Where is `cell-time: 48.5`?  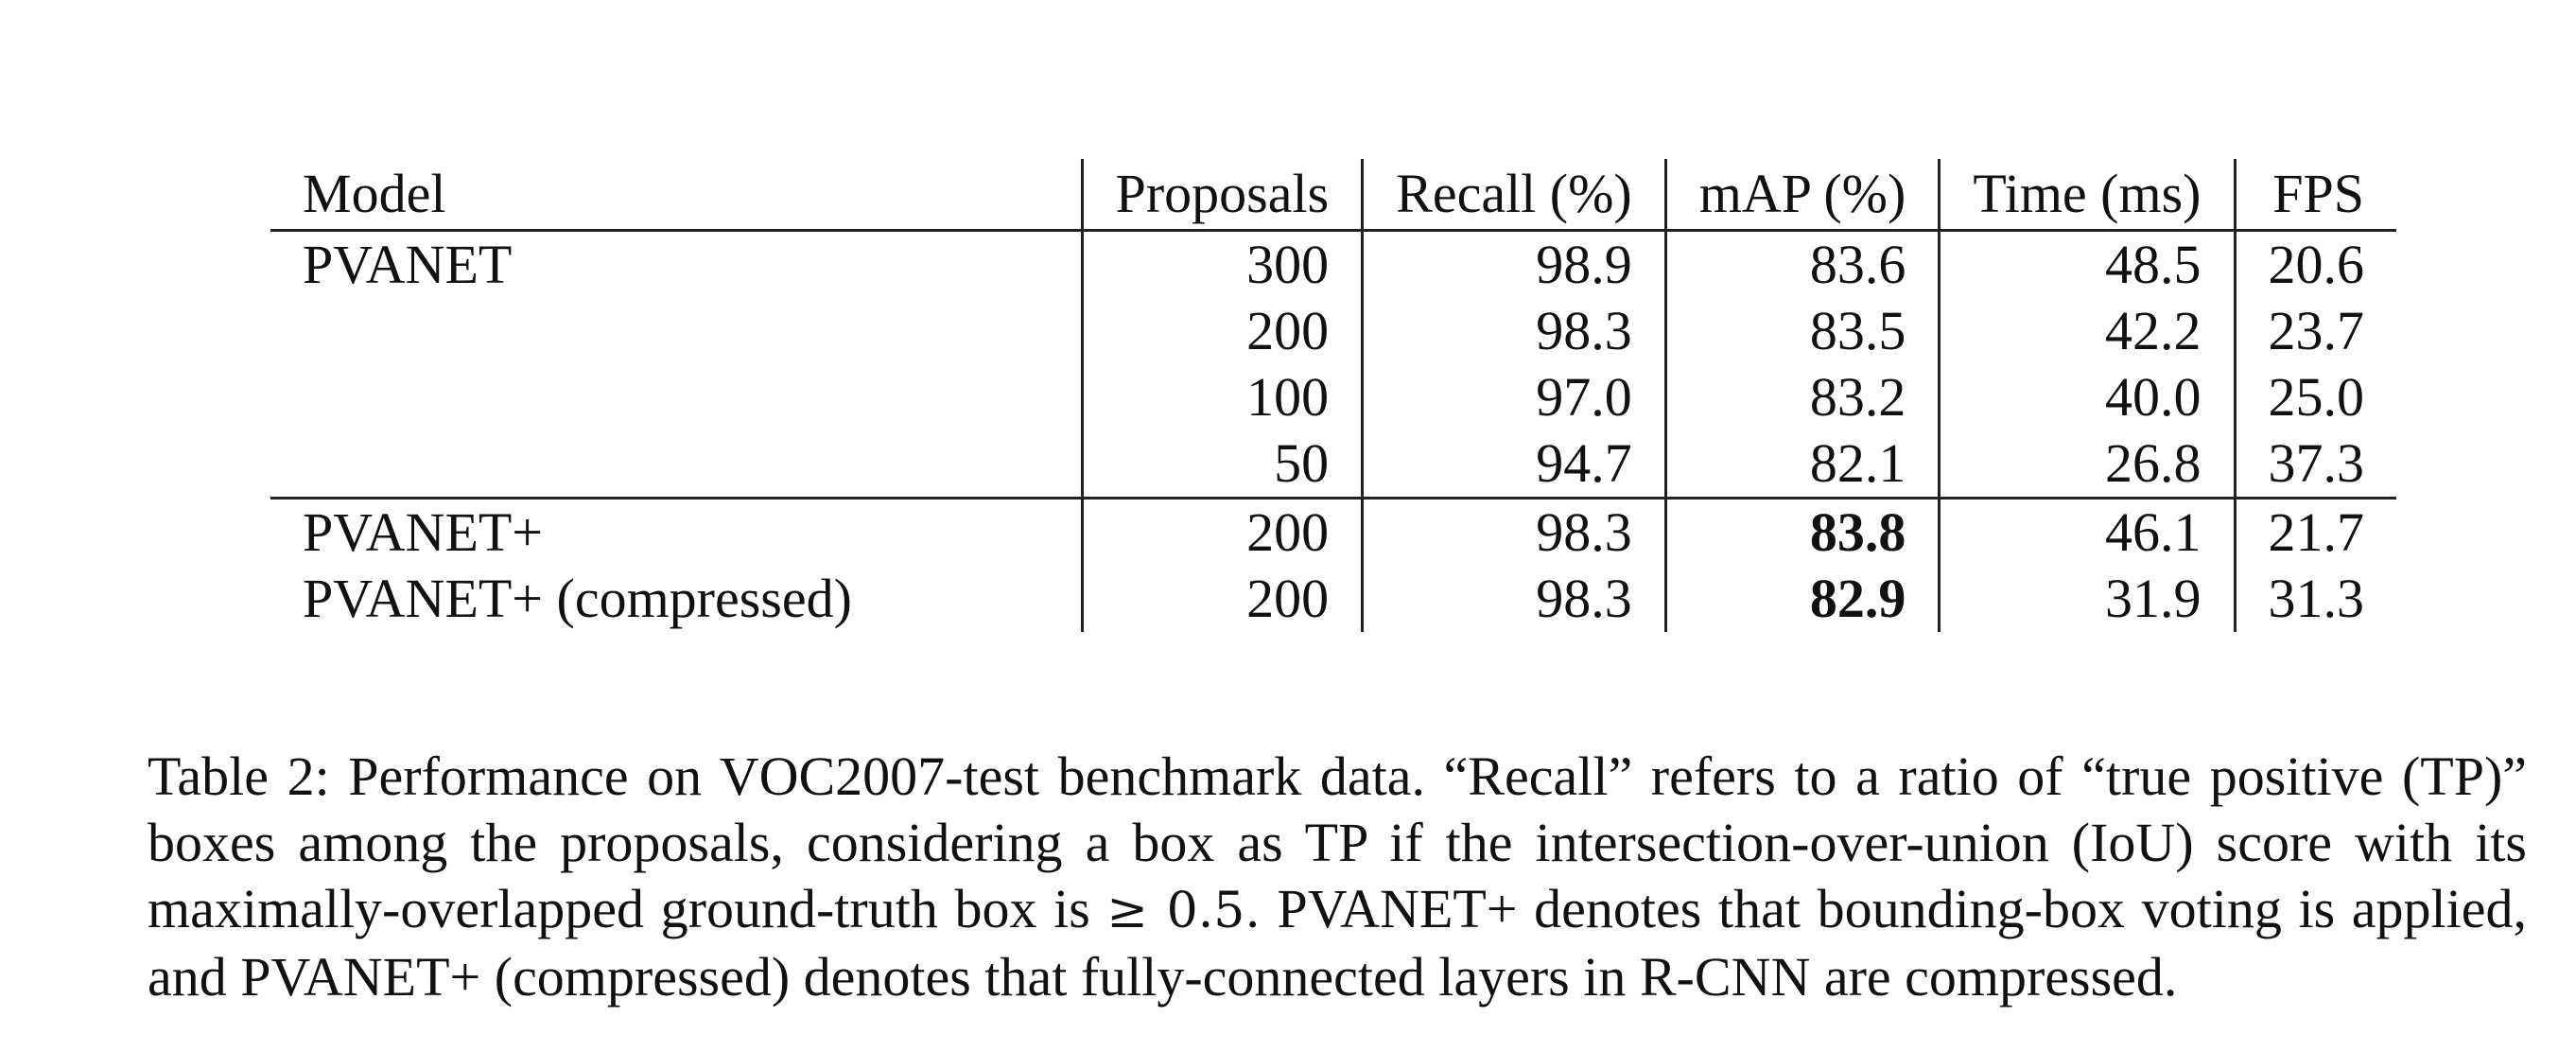
cell-time: 48.5 is located at coordinates (2088, 264).